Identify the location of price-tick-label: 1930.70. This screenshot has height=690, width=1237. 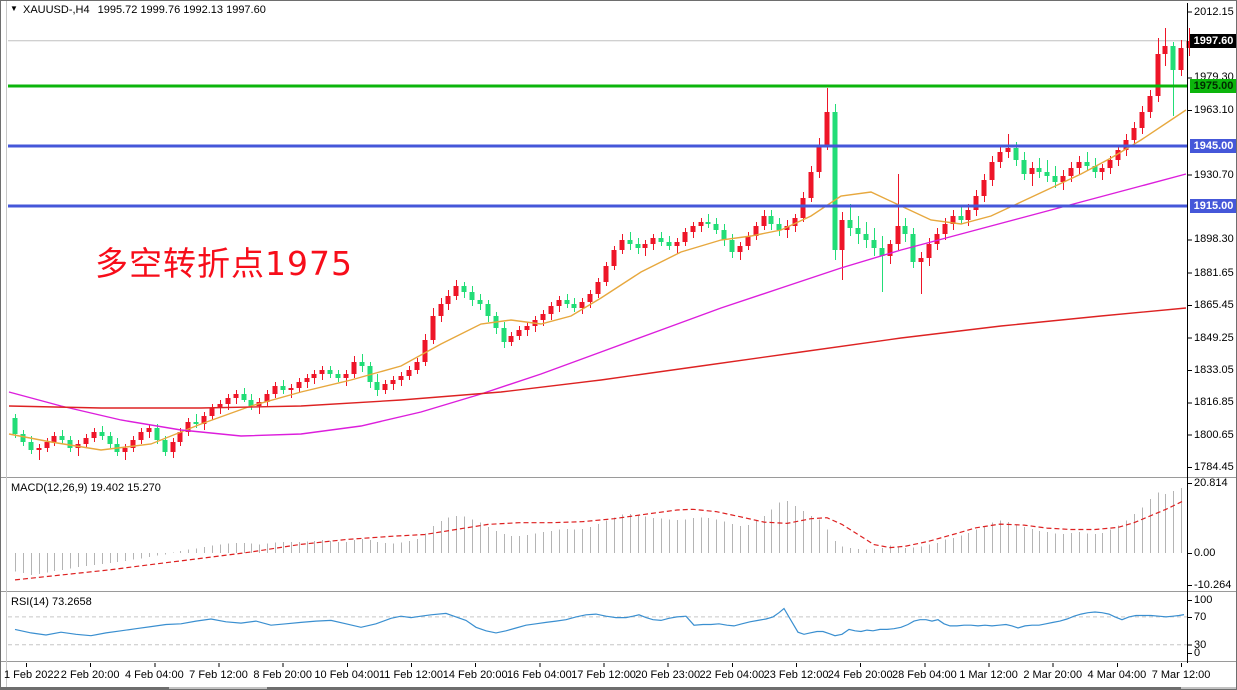
(1214, 174).